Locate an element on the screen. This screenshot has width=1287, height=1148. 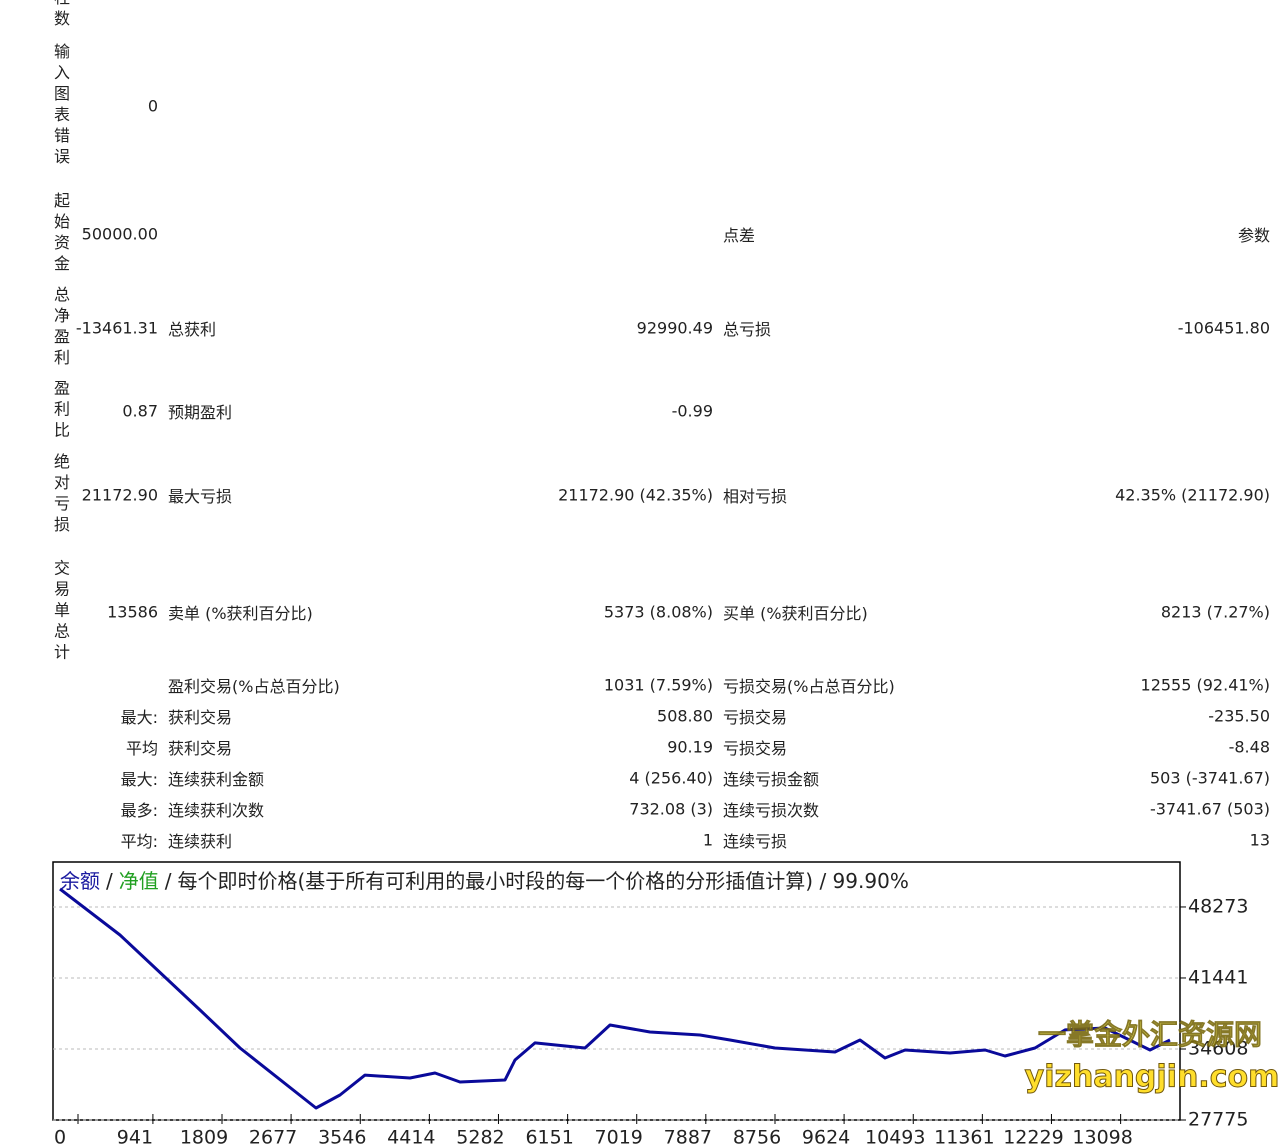
value: 92990.49 is located at coordinates (674, 328).